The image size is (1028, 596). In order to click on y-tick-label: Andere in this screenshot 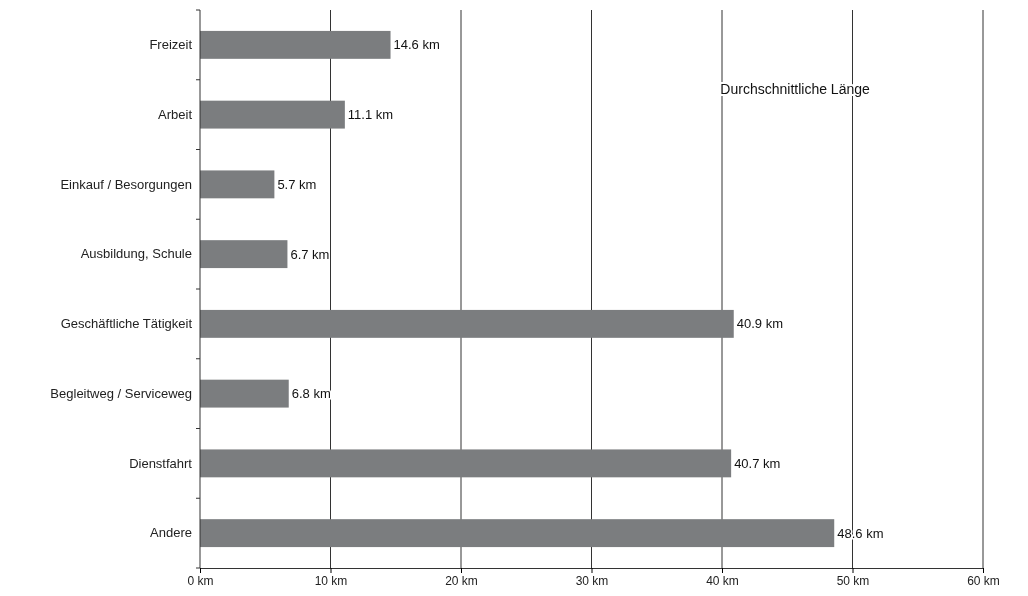, I will do `click(171, 533)`.